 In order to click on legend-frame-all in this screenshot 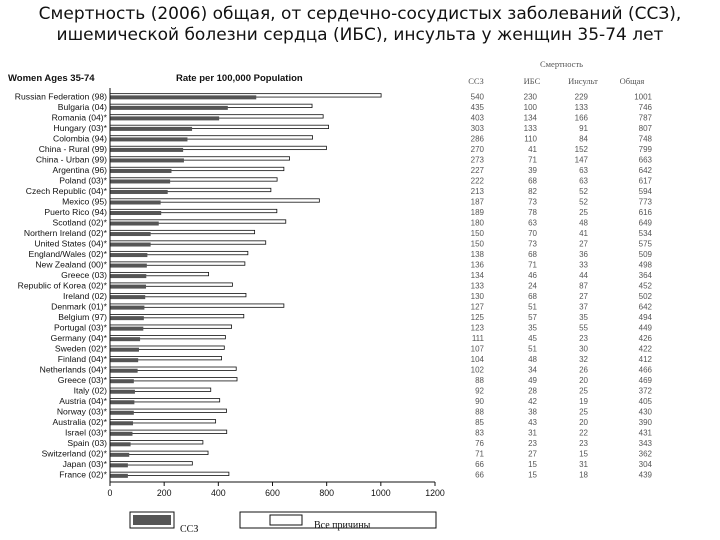, I will do `click(338, 520)`.